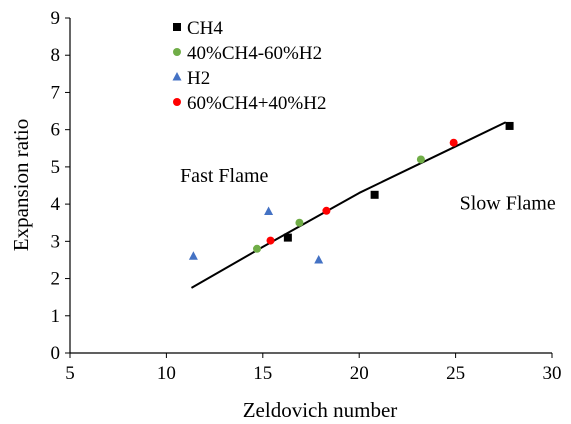  Describe the element at coordinates (254, 53) in the screenshot. I see `legend-entry-2: 40%CH4-60%H2` at that location.